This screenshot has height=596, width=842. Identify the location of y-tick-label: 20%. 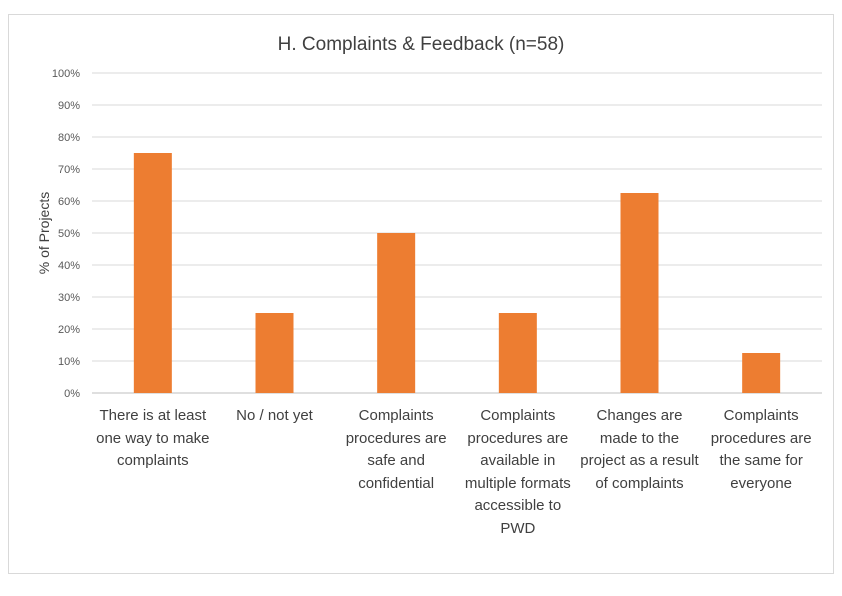
(69, 330).